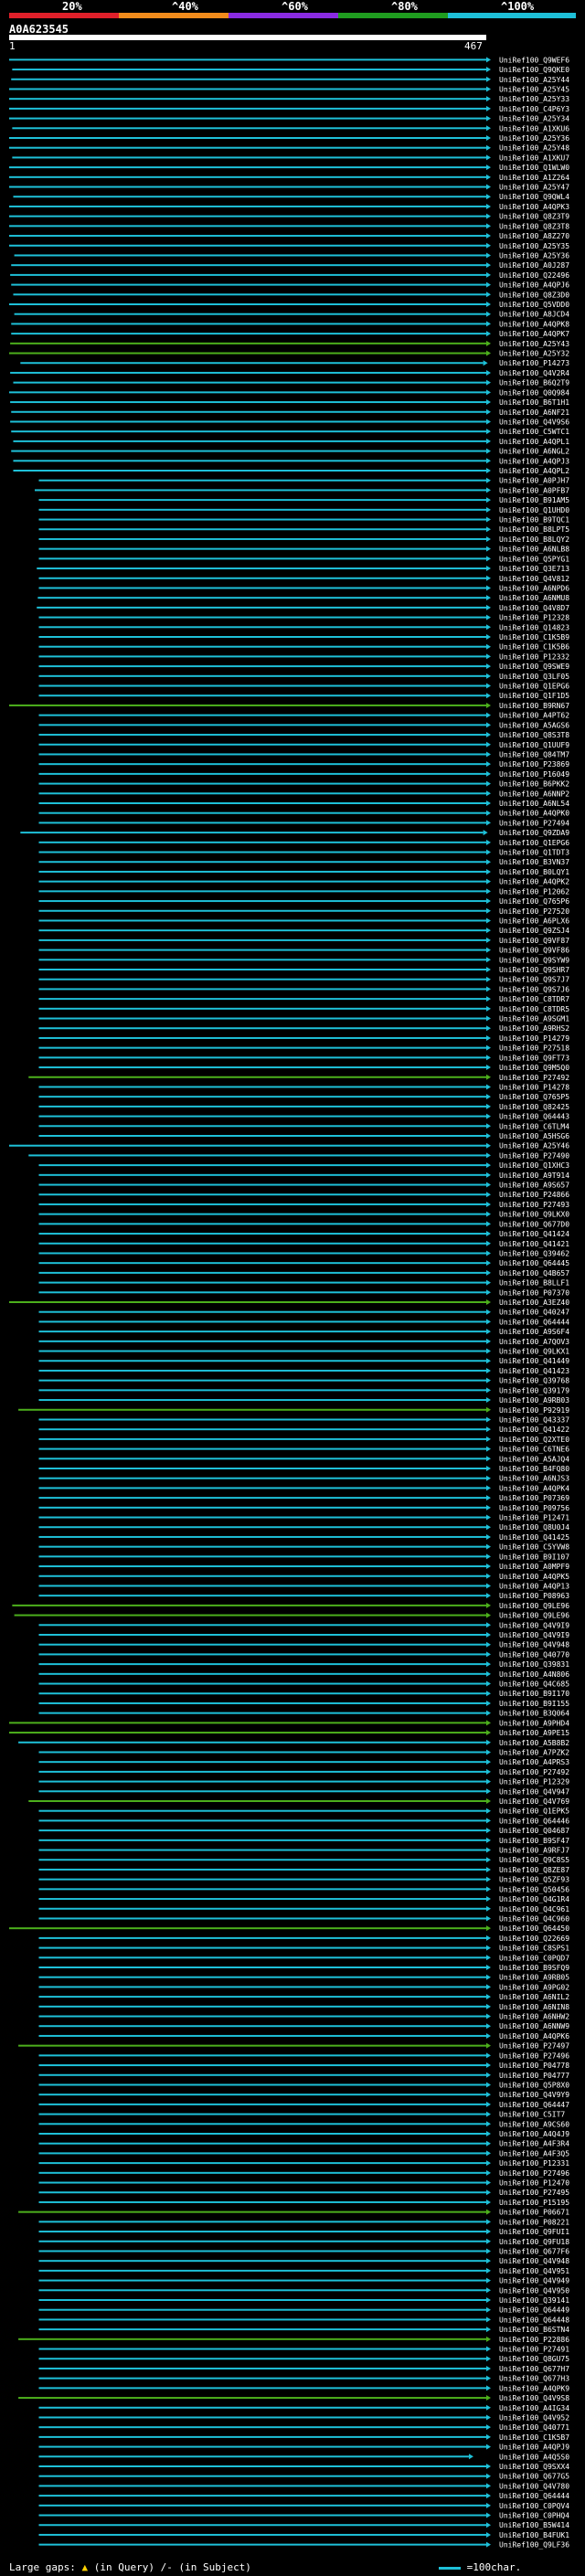 The width and height of the screenshot is (585, 2576). What do you see at coordinates (534, 774) in the screenshot?
I see `hit-id-label: UniRef100_P16049` at bounding box center [534, 774].